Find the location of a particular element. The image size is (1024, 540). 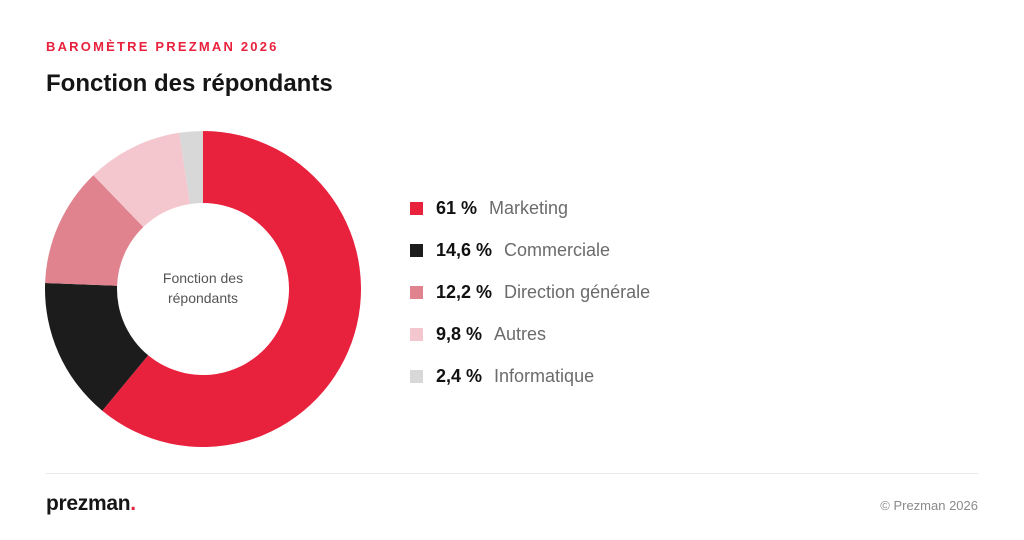

donut-slice-autres is located at coordinates (142, 180).